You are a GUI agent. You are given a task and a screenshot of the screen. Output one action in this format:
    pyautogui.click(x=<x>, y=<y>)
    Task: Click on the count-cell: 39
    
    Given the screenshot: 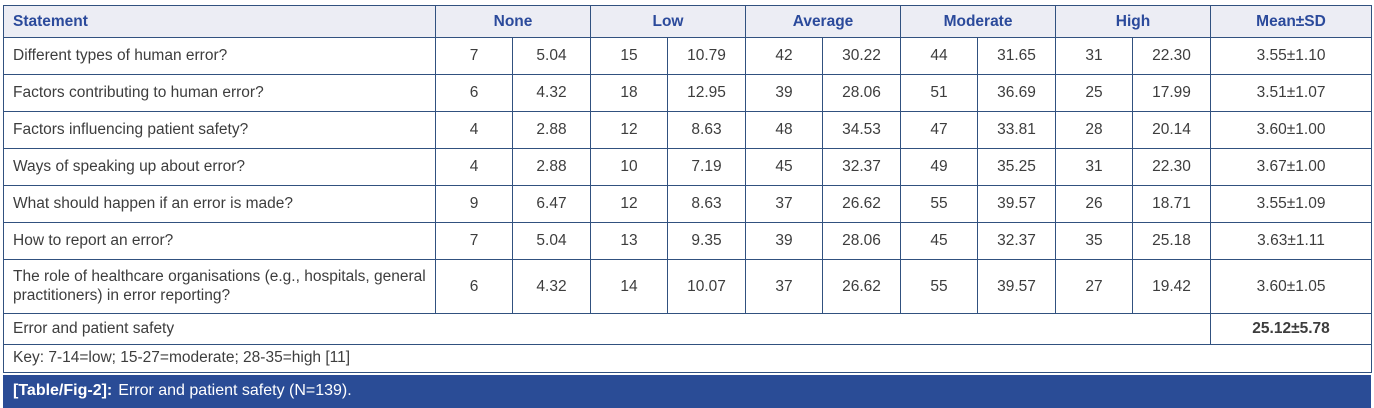 What is the action you would take?
    pyautogui.click(x=784, y=93)
    